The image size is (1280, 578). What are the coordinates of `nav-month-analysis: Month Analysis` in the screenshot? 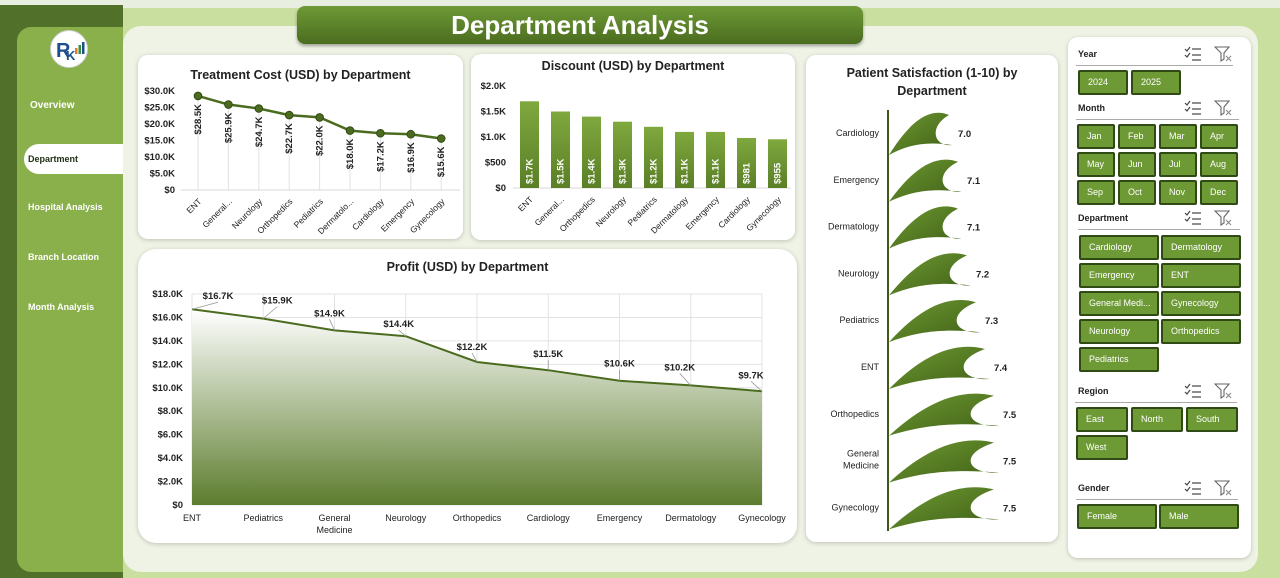 It's located at (61, 307).